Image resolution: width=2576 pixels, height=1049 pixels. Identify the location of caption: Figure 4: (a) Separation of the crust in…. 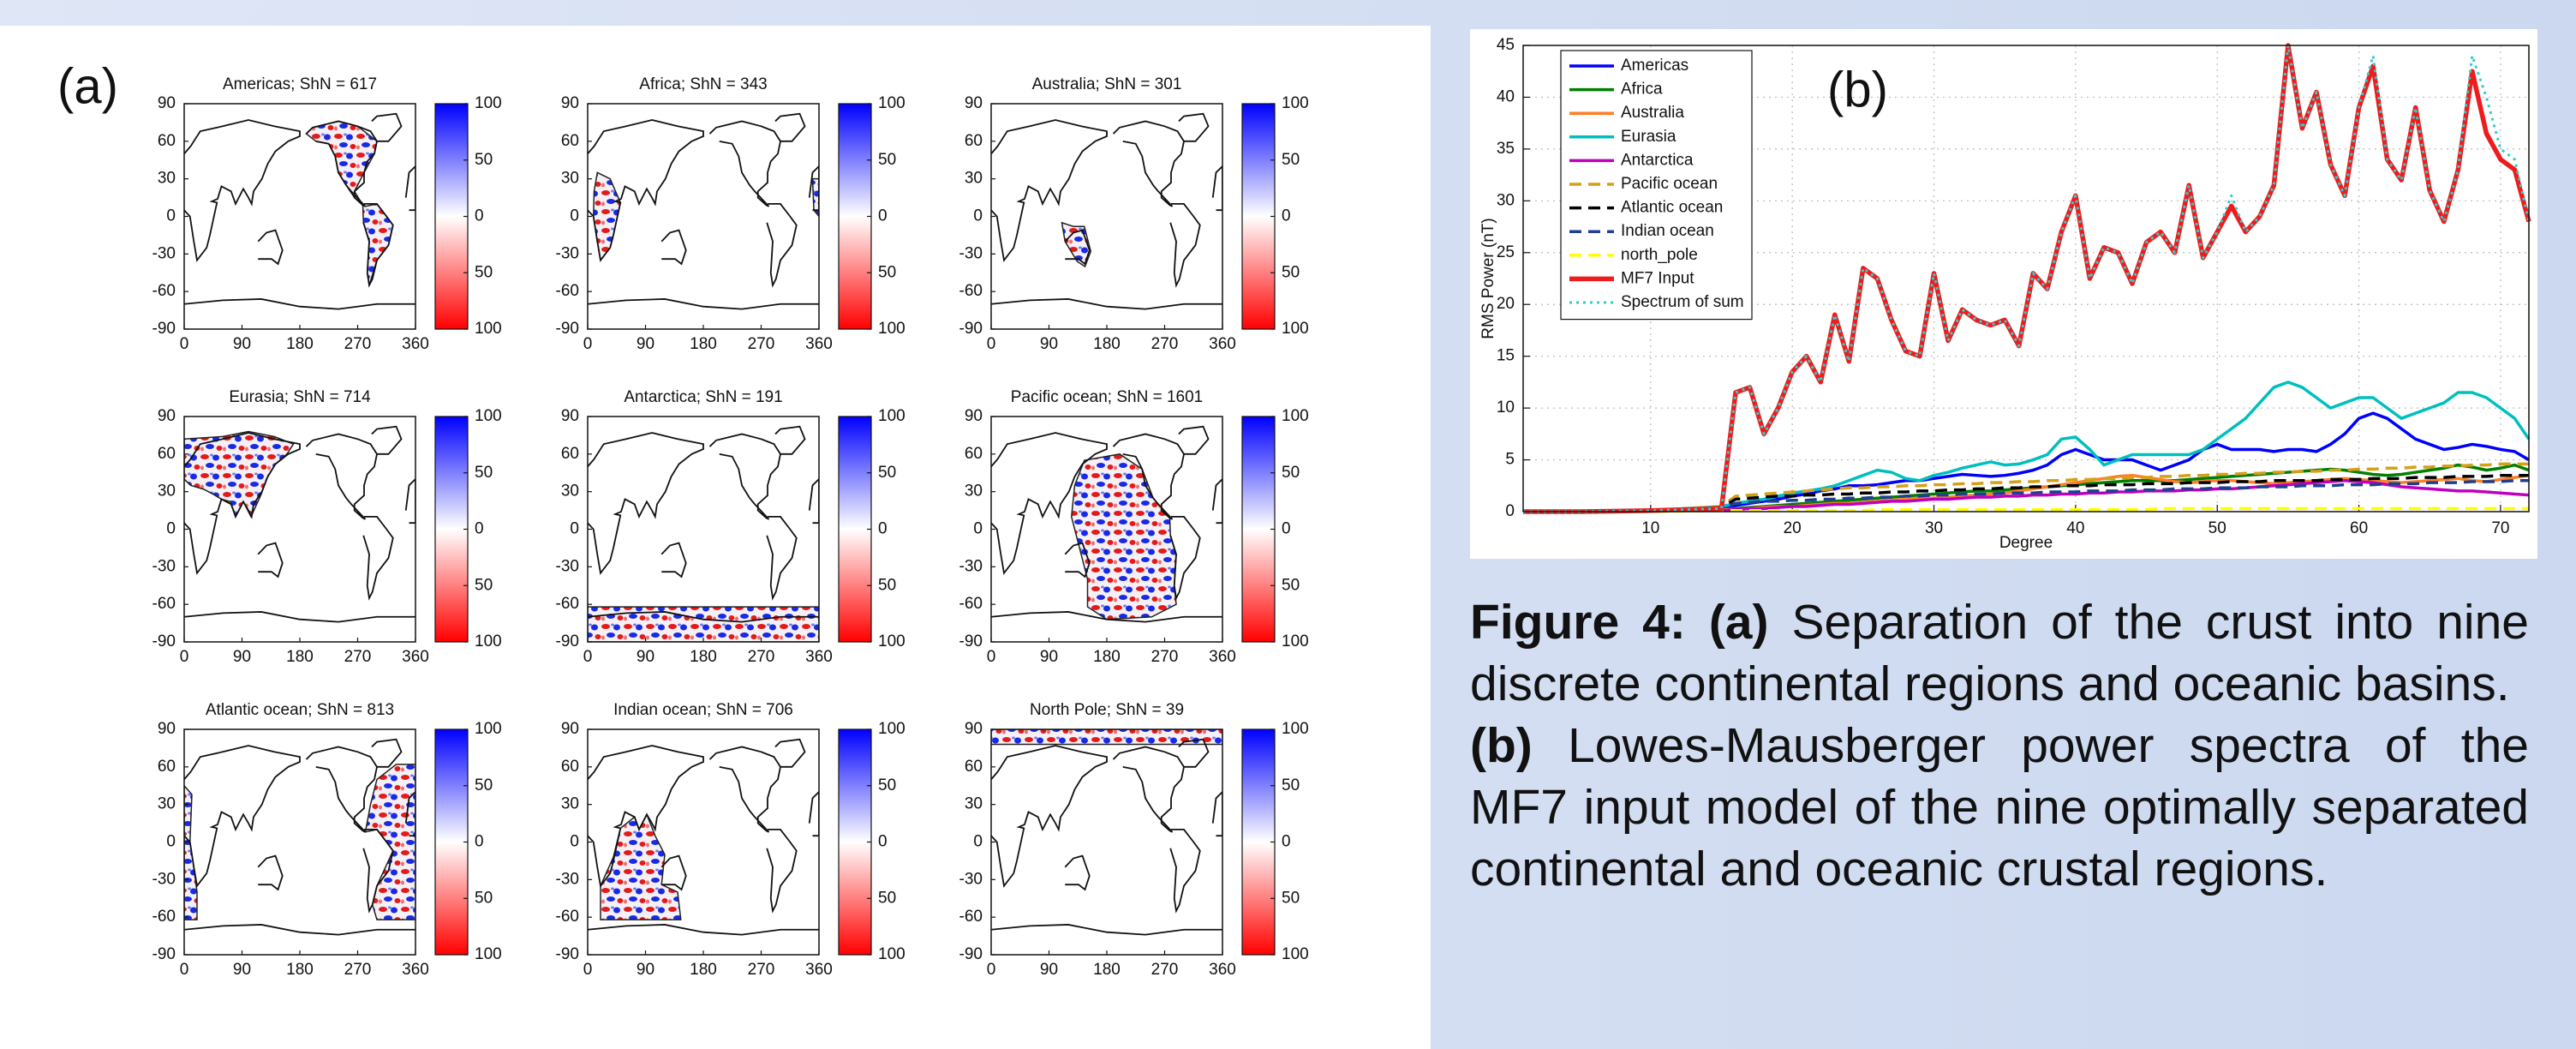
(2000, 745).